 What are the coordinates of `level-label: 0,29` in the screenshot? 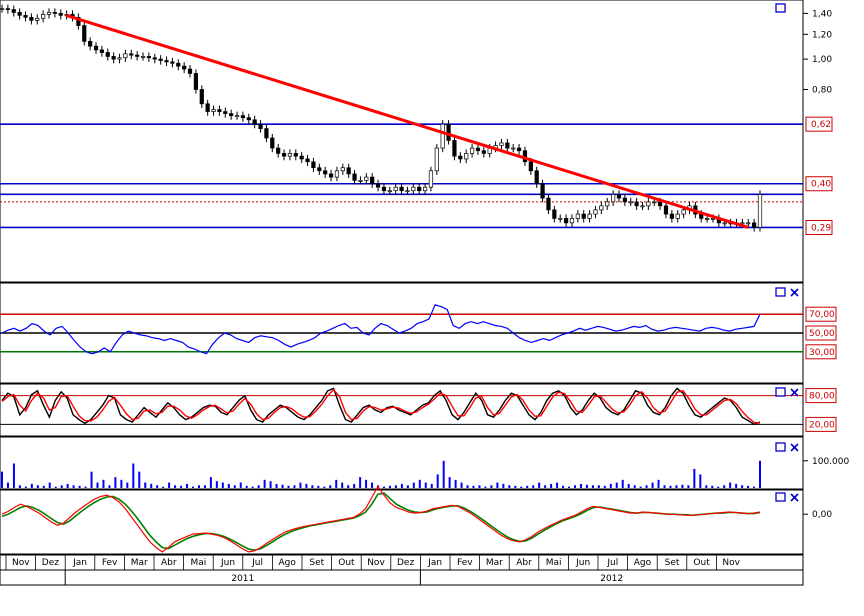 It's located at (821, 228).